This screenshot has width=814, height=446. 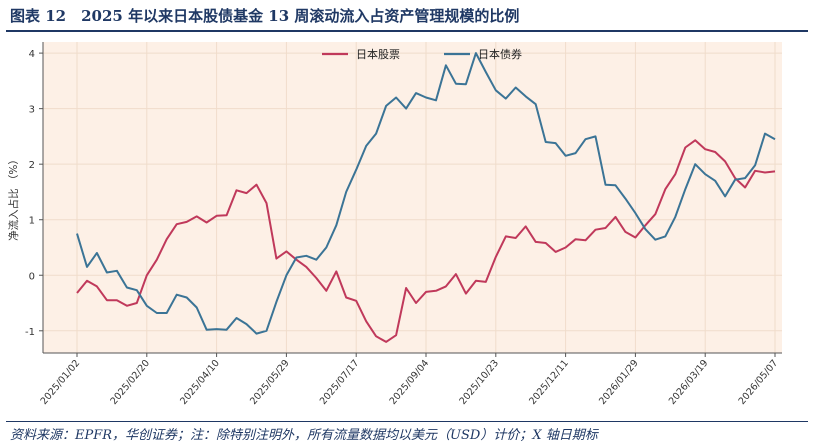 What do you see at coordinates (200, 382) in the screenshot?
I see `x-tick-label: 2025/04/10` at bounding box center [200, 382].